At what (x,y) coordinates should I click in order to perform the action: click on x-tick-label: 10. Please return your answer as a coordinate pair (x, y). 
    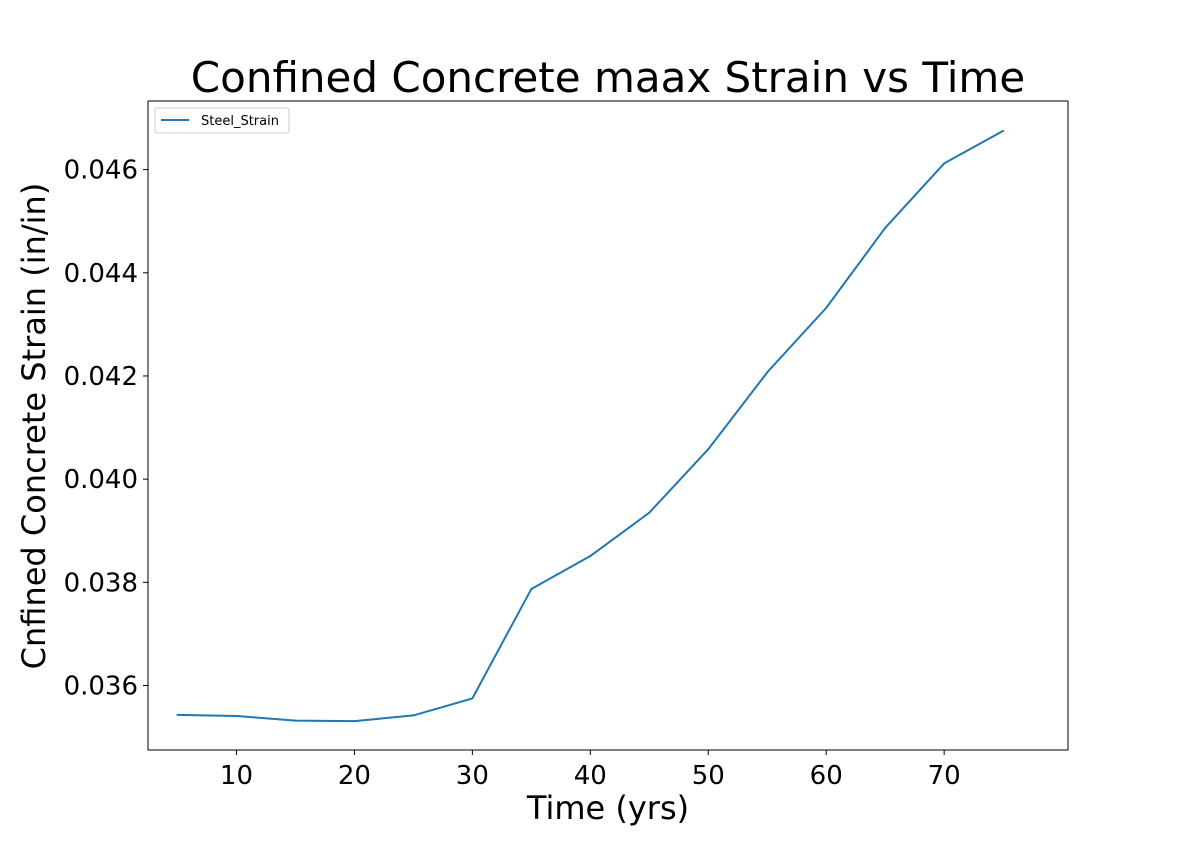
    Looking at the image, I should click on (236, 776).